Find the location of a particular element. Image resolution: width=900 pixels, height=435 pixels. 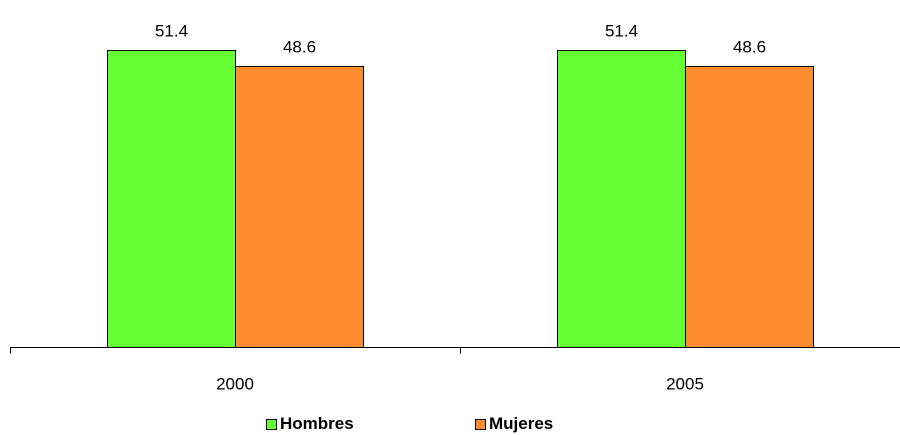

bar-mujeres-2000 is located at coordinates (299, 207).